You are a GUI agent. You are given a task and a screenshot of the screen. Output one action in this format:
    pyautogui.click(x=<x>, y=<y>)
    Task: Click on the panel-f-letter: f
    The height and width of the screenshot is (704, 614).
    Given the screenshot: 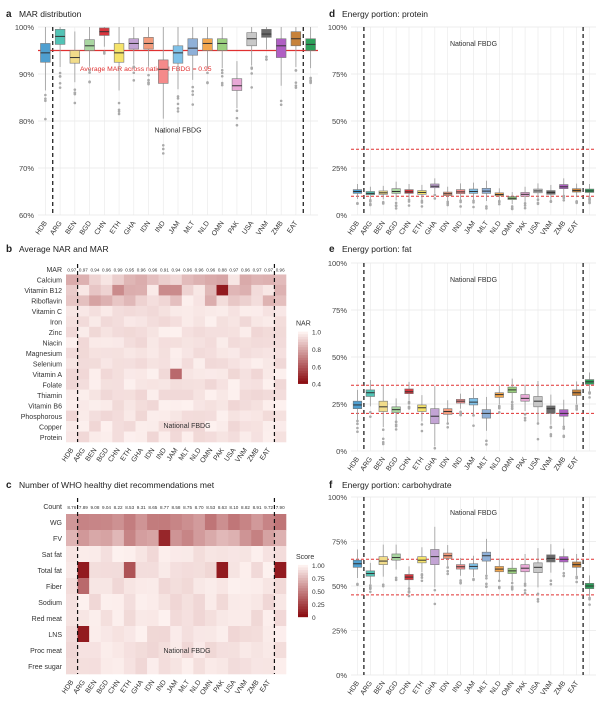 What is the action you would take?
    pyautogui.click(x=331, y=485)
    